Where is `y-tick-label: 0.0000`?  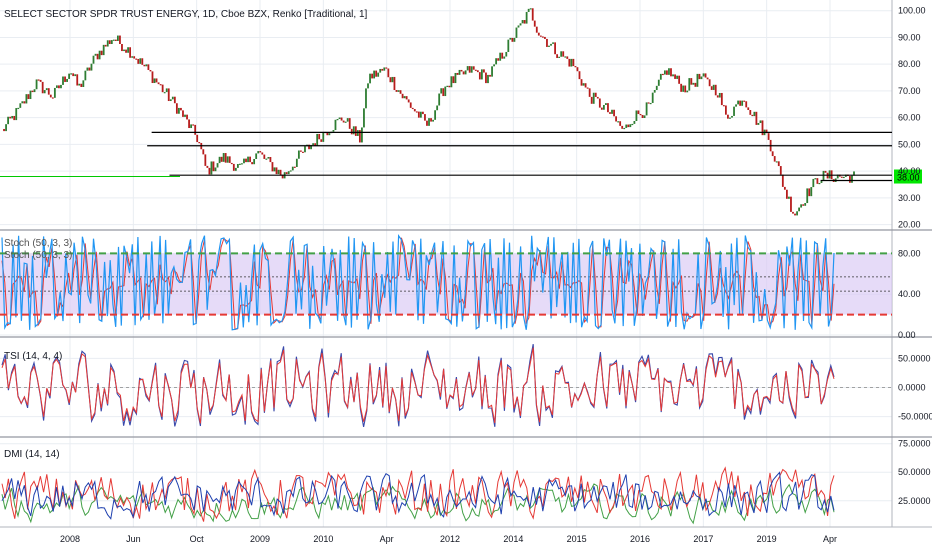
y-tick-label: 0.0000 is located at coordinates (912, 388).